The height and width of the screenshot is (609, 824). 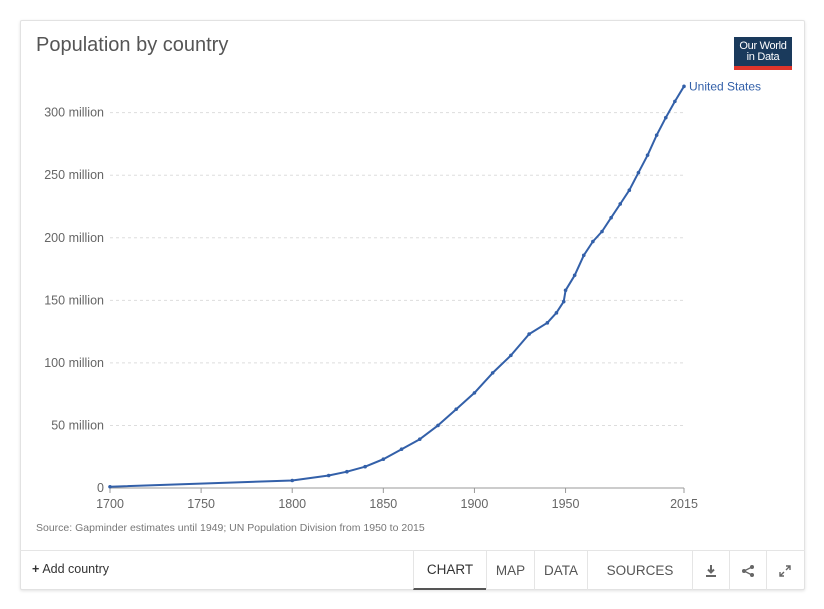 I want to click on x-tick-label: 1800, so click(x=292, y=504).